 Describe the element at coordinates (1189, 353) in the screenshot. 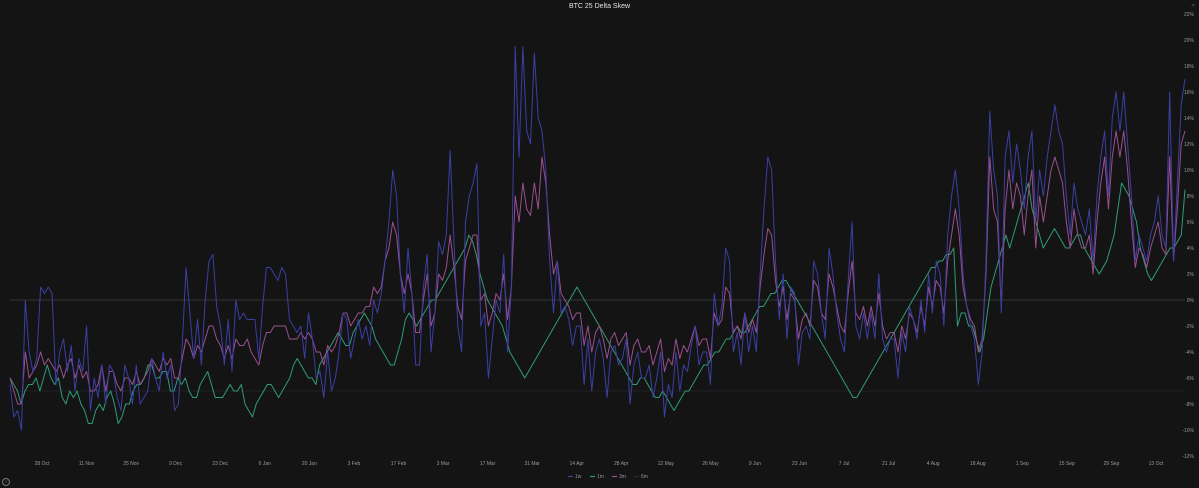

I see `y-tick-label: -4%` at that location.